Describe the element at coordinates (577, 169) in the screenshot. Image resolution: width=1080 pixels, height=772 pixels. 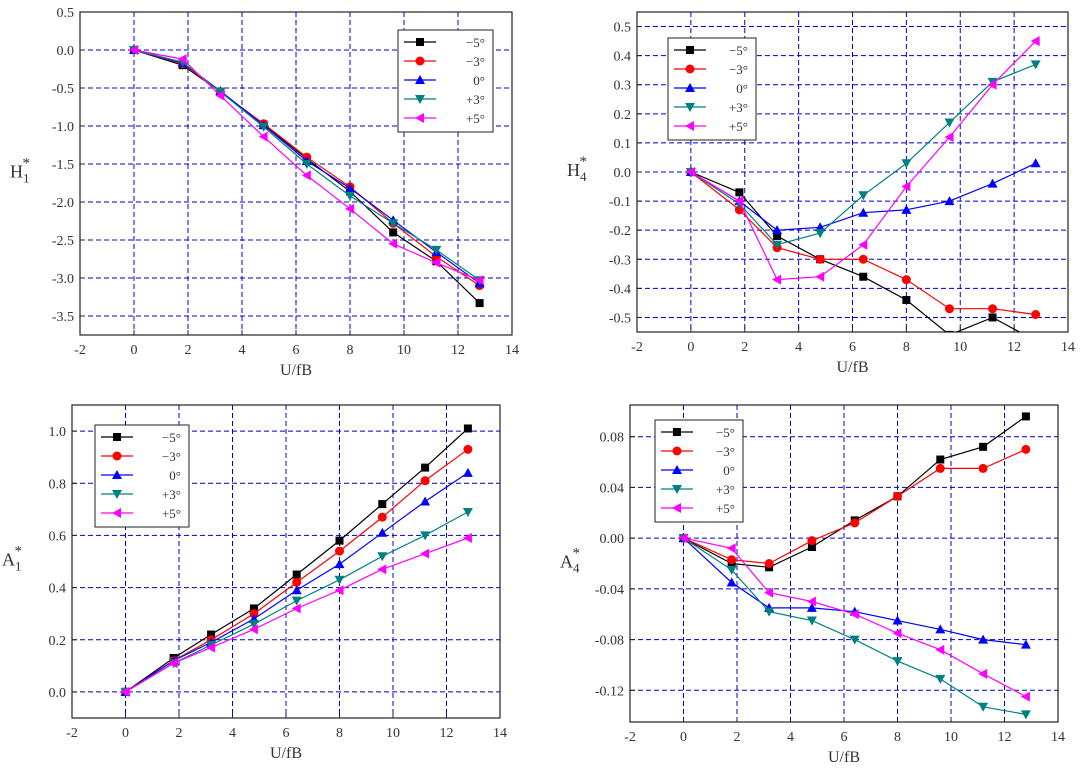
I see `y-axis-label: H4*` at that location.